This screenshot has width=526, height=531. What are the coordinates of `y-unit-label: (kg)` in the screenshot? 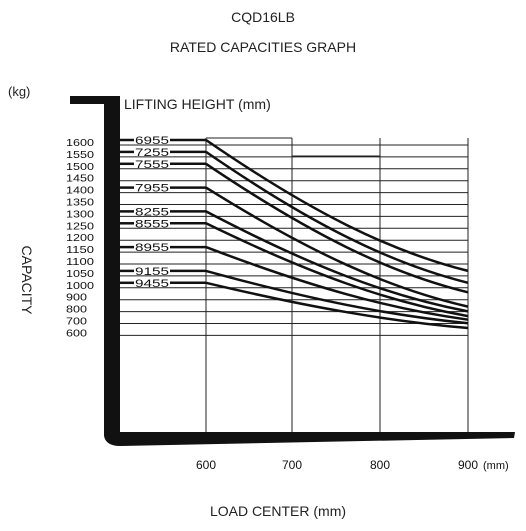 It's located at (19, 91).